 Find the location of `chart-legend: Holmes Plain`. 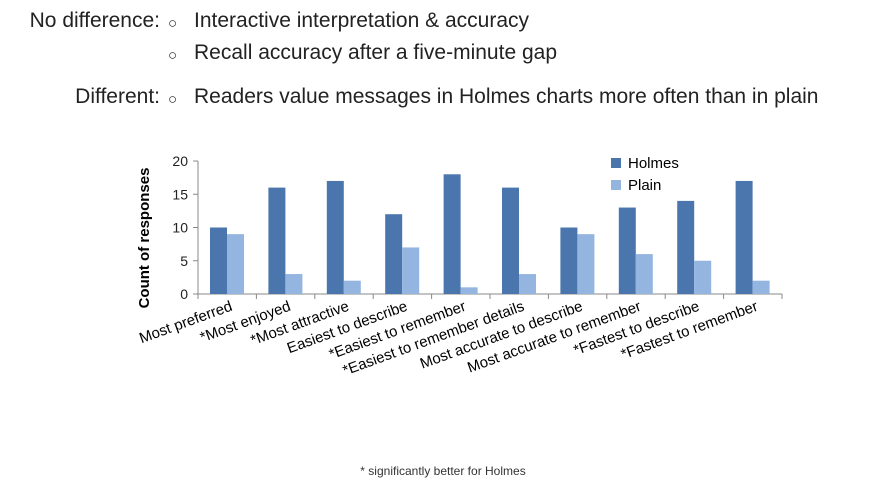

chart-legend: Holmes Plain is located at coordinates (645, 174).